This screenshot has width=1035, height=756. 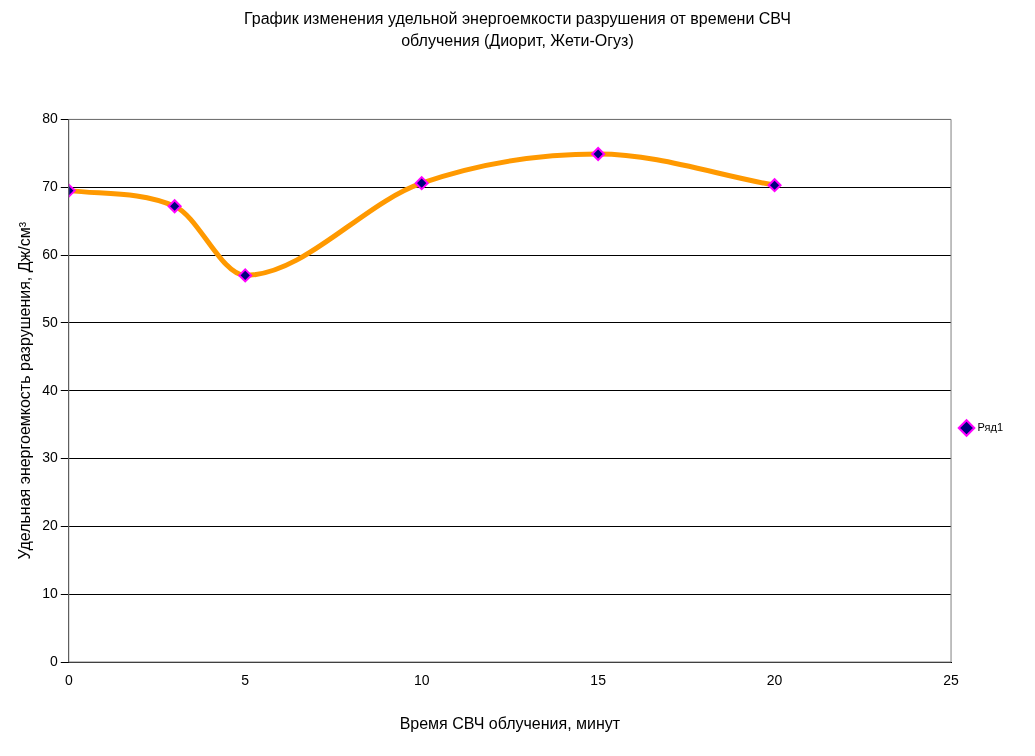 I want to click on y-tick-label: 40, so click(x=50, y=389).